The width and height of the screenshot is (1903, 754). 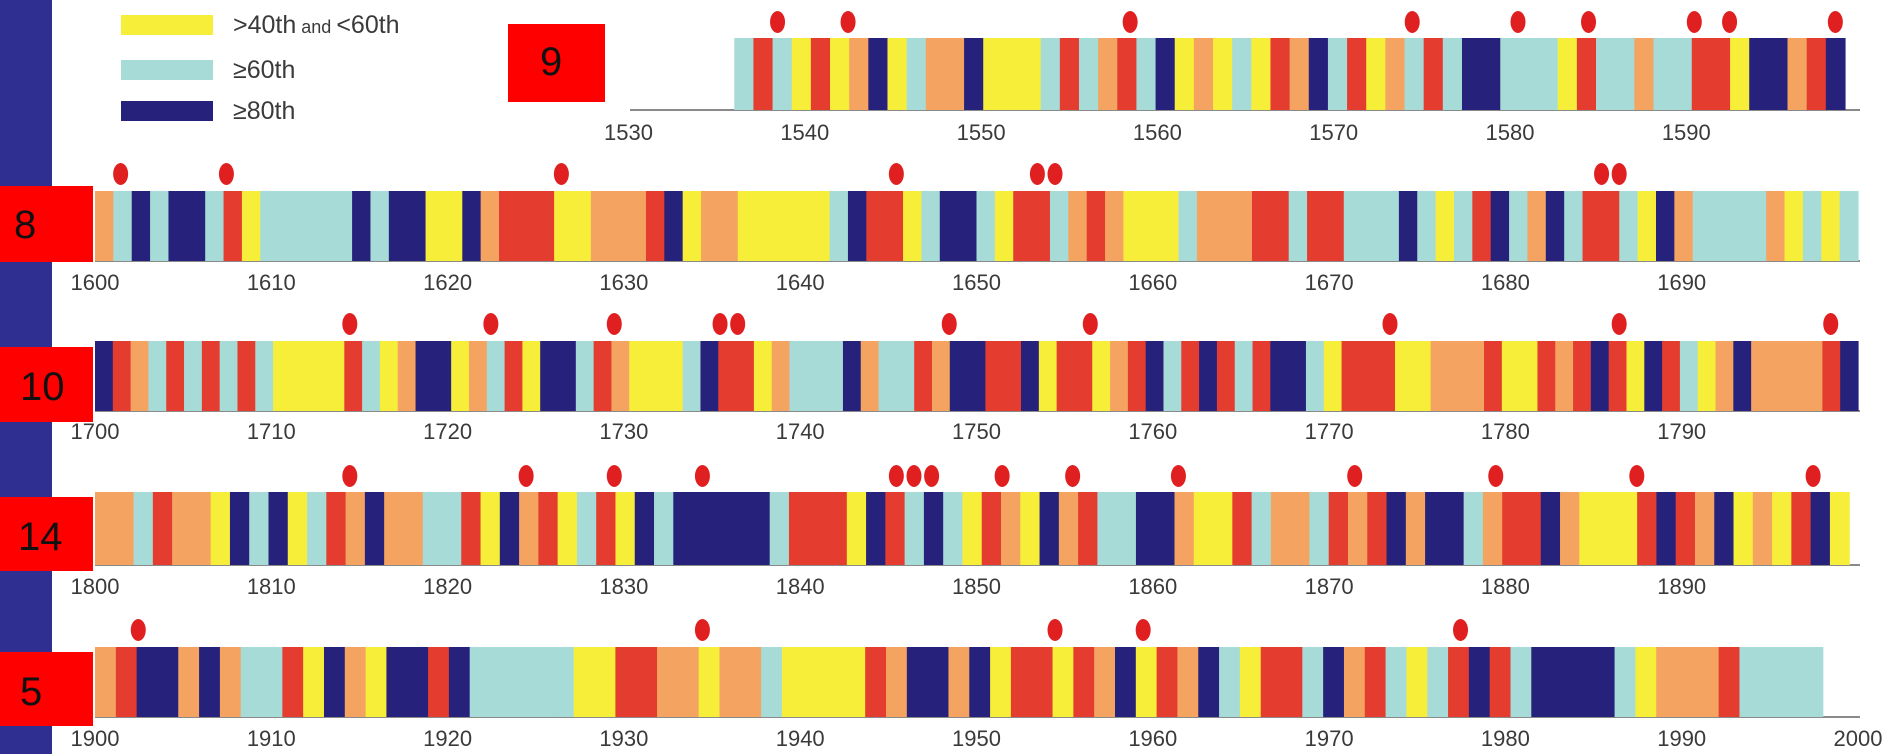 What do you see at coordinates (46, 689) in the screenshot?
I see `row-count-box` at bounding box center [46, 689].